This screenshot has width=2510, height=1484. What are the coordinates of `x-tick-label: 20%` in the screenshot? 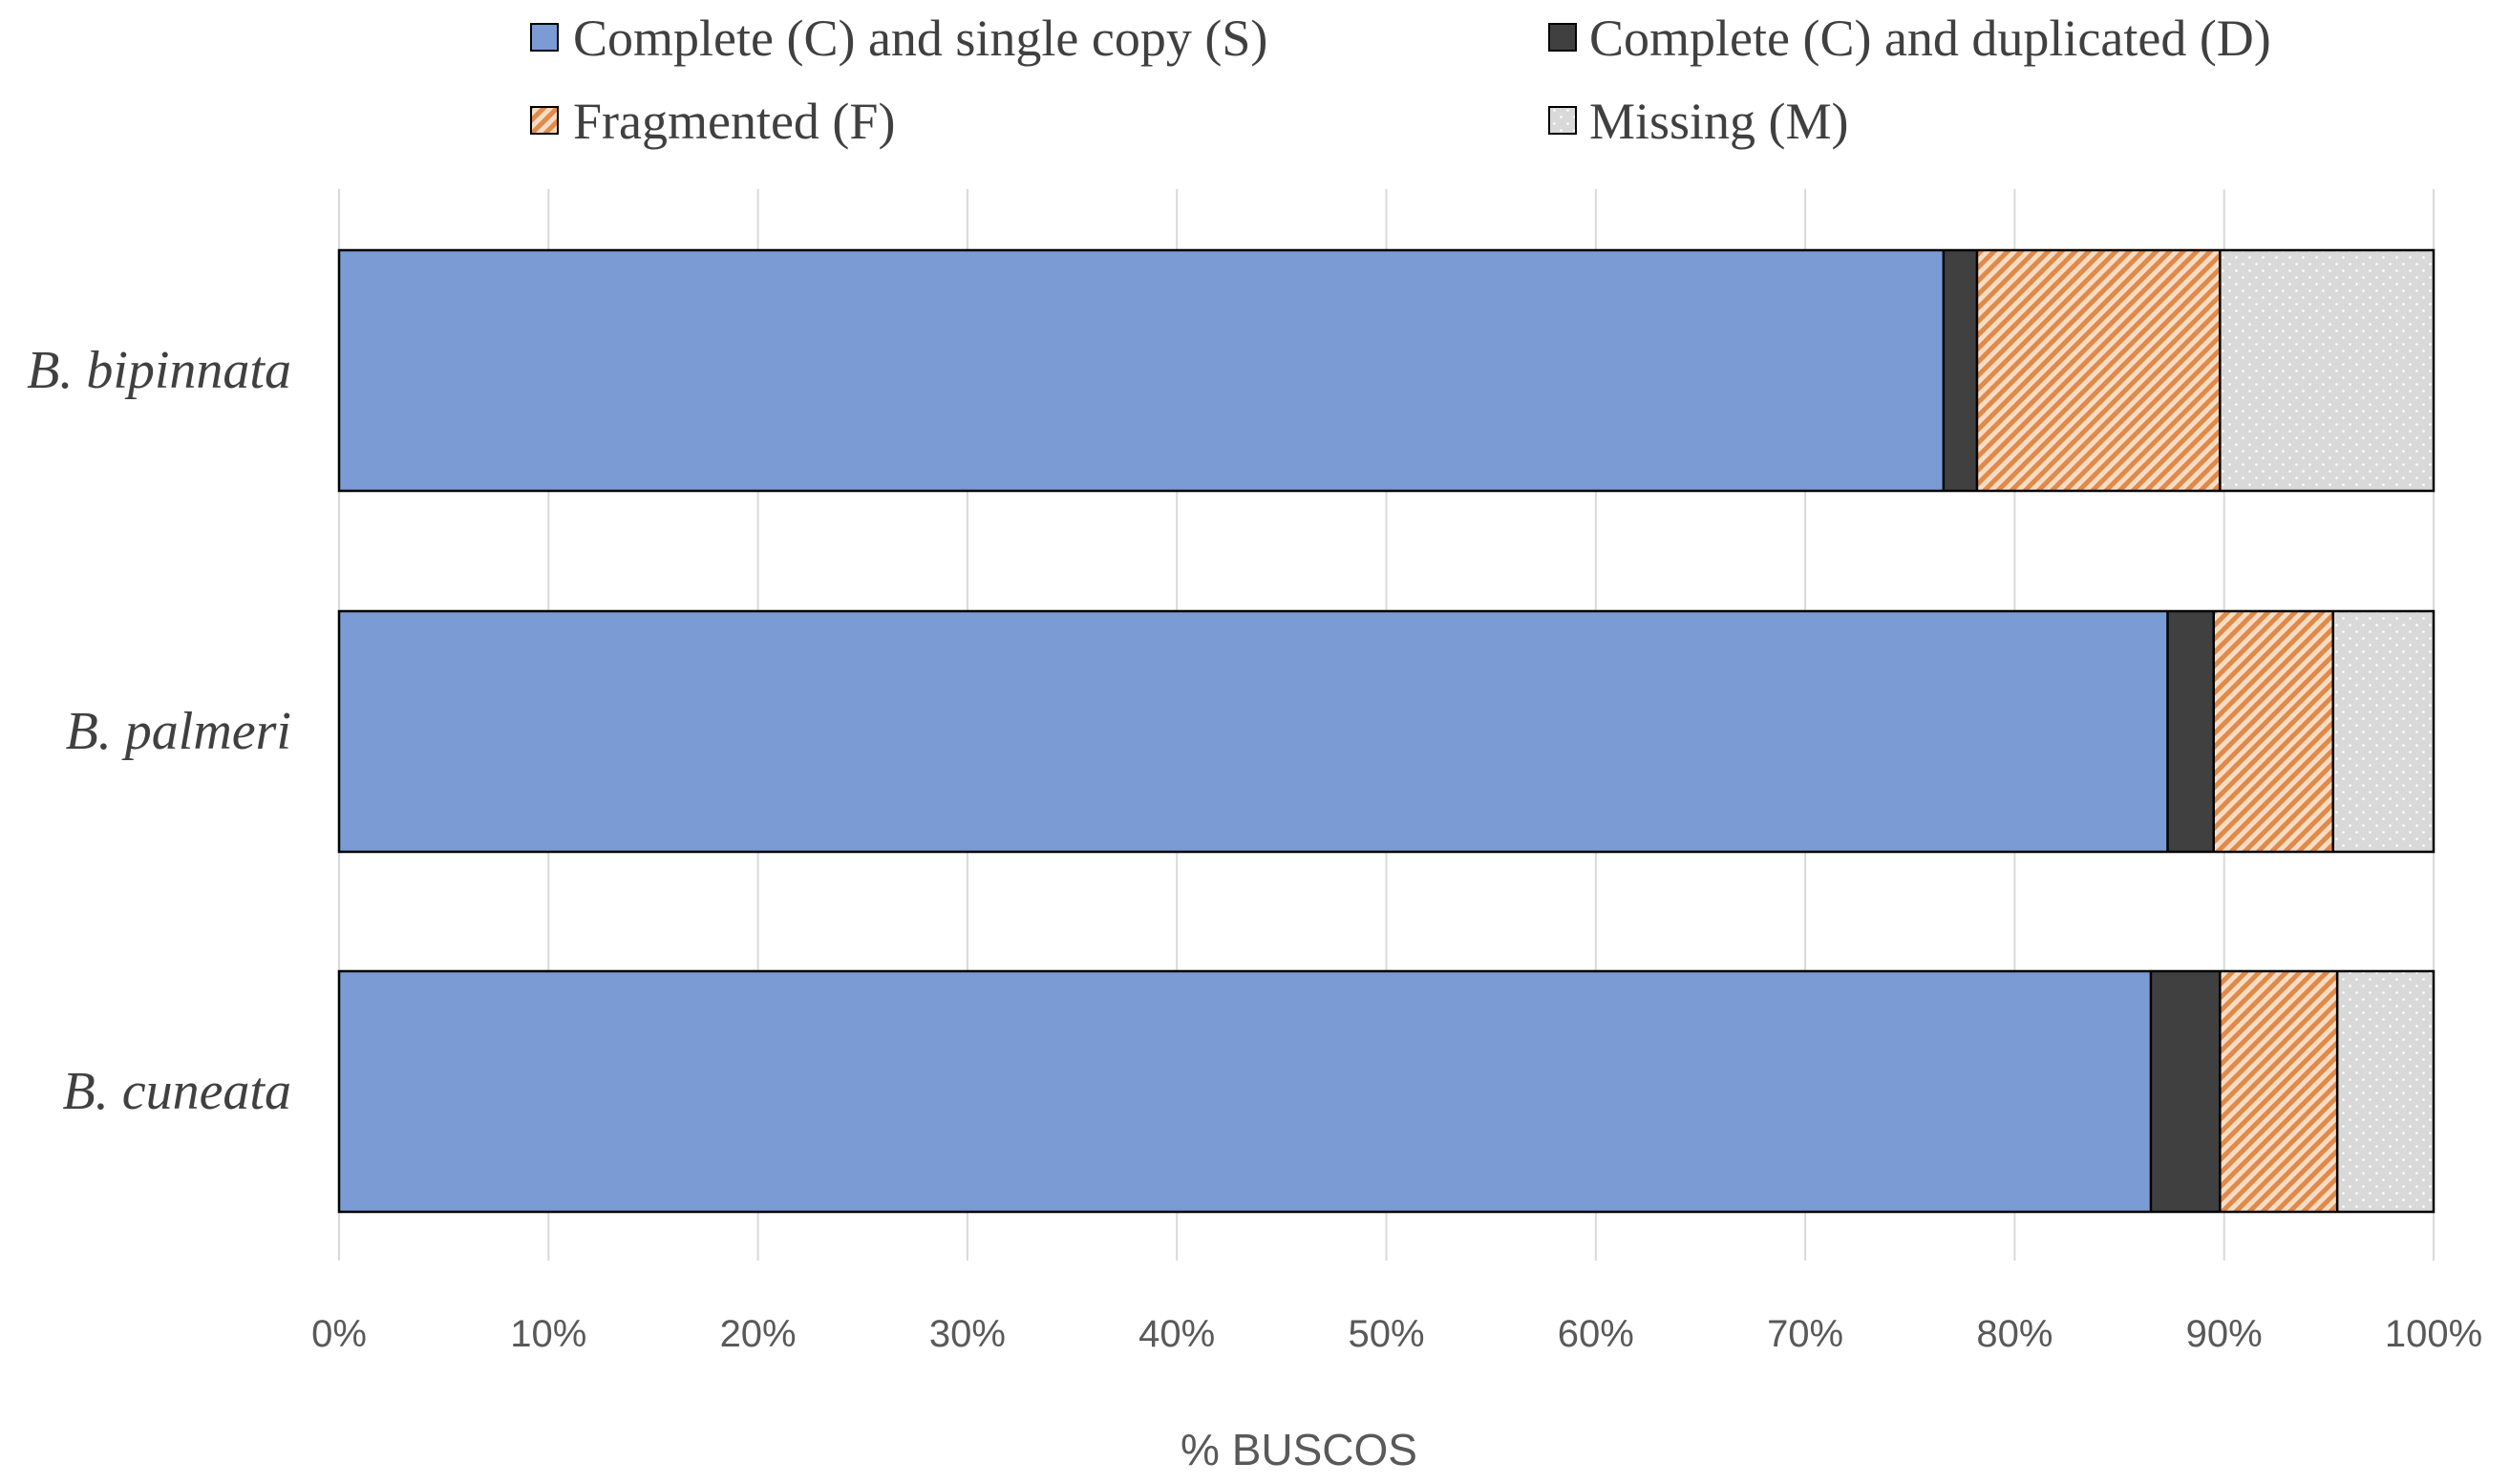 It's located at (759, 1334).